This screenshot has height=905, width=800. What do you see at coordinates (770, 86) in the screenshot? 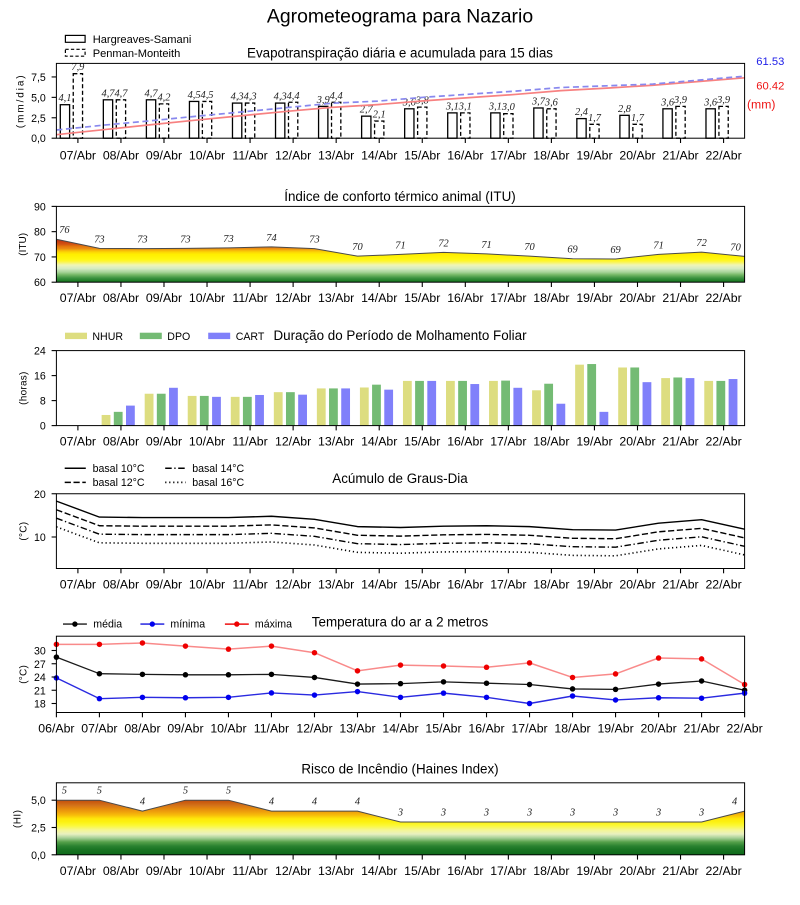
I see `svg-text: 60.42` at bounding box center [770, 86].